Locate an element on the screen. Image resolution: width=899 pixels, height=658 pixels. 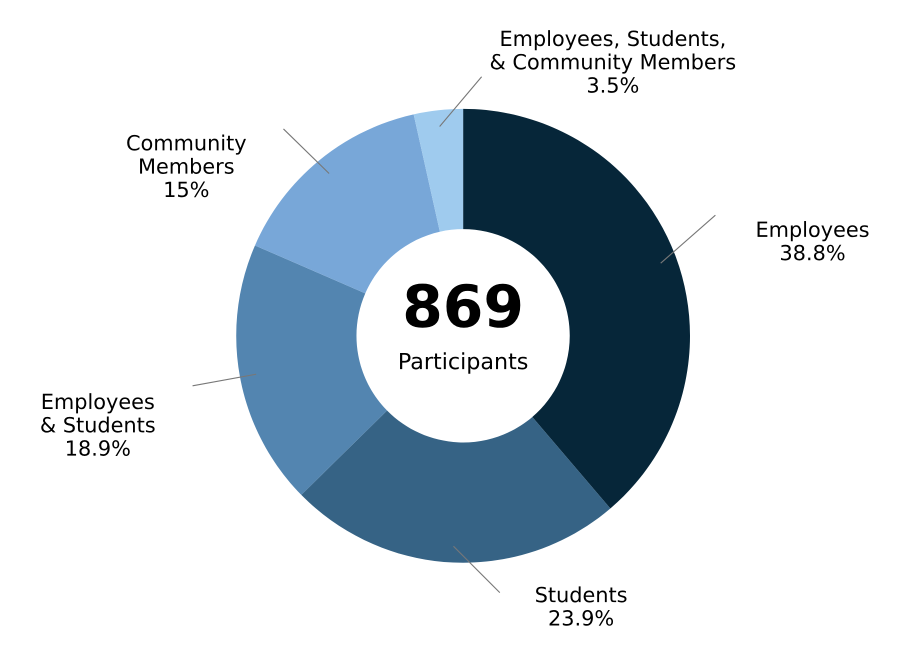
text: 869 is located at coordinates (463, 306).